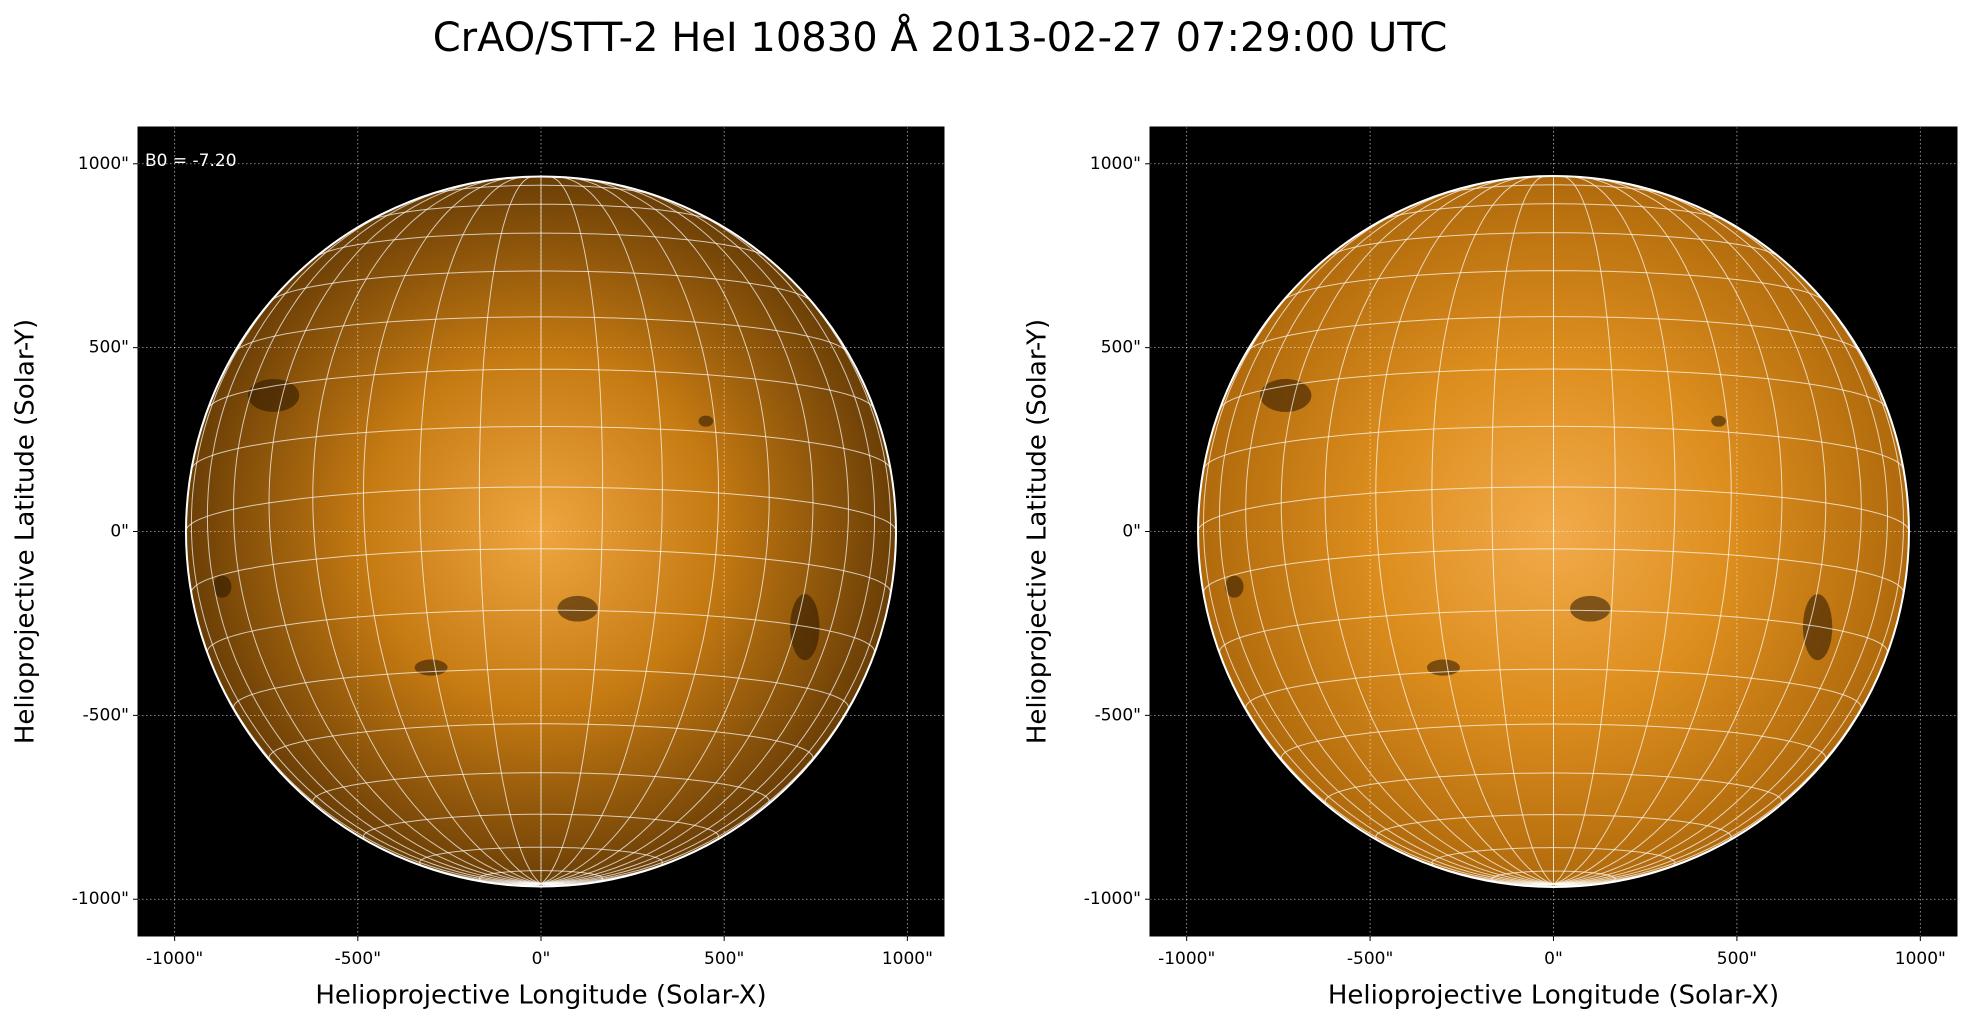 The image size is (1971, 1026). What do you see at coordinates (191, 161) in the screenshot?
I see `annotation: B0 = -7.20` at bounding box center [191, 161].